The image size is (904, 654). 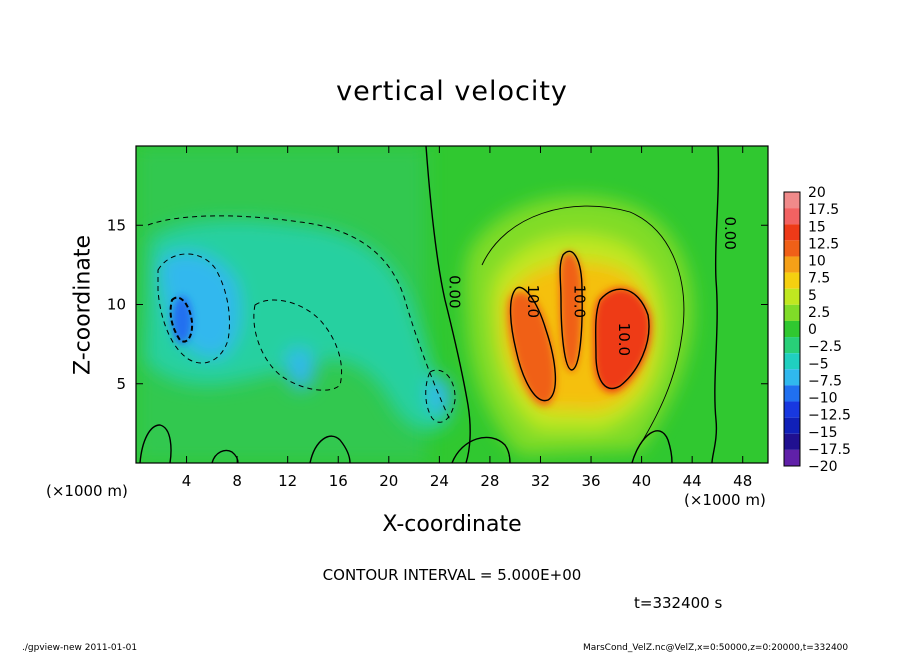 What do you see at coordinates (817, 227) in the screenshot?
I see `colorbar-label: 15` at bounding box center [817, 227].